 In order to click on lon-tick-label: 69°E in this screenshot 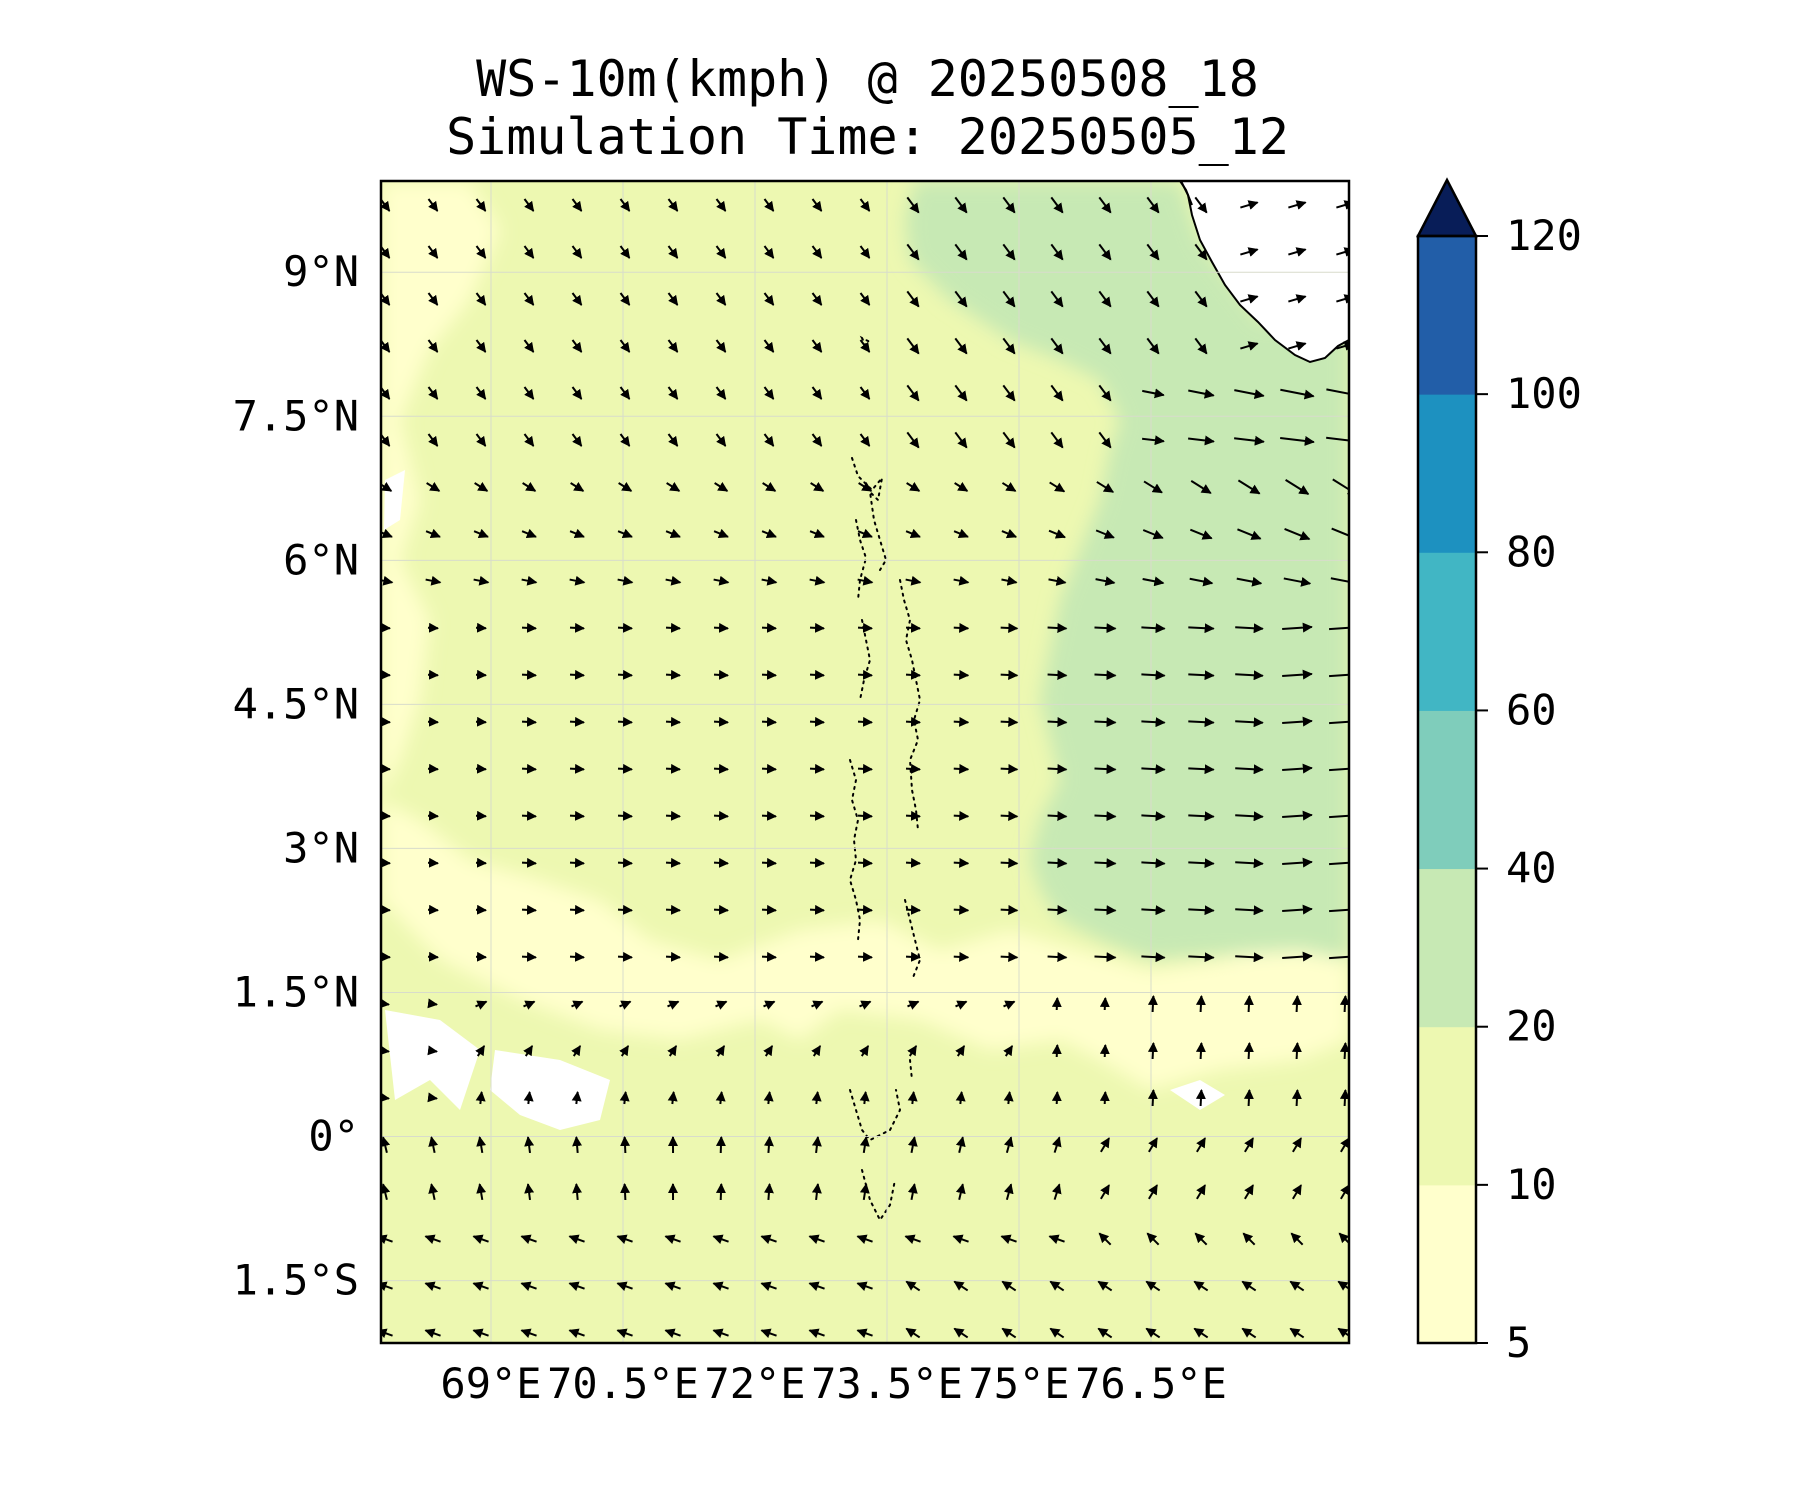, I will do `click(490, 1383)`.